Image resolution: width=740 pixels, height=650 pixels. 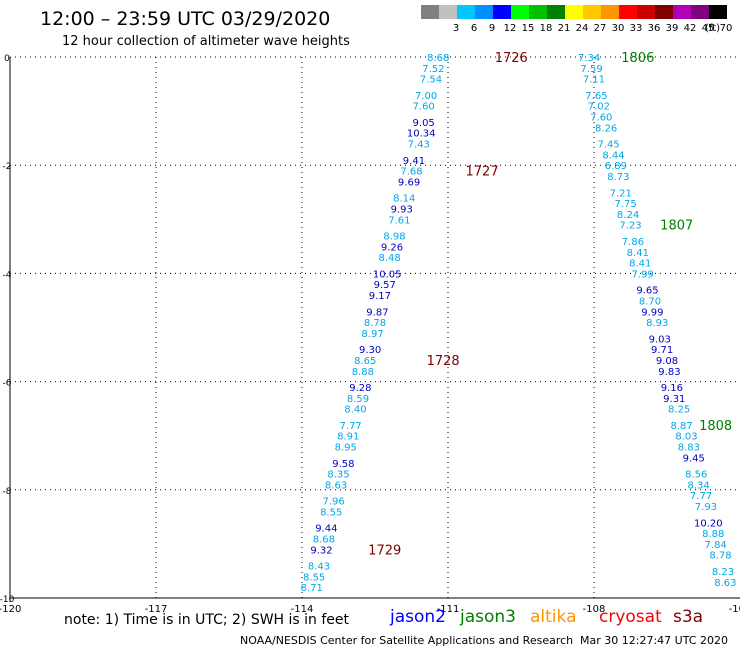 What do you see at coordinates (647, 291) in the screenshot?
I see `wave-height-label: 9.65` at bounding box center [647, 291].